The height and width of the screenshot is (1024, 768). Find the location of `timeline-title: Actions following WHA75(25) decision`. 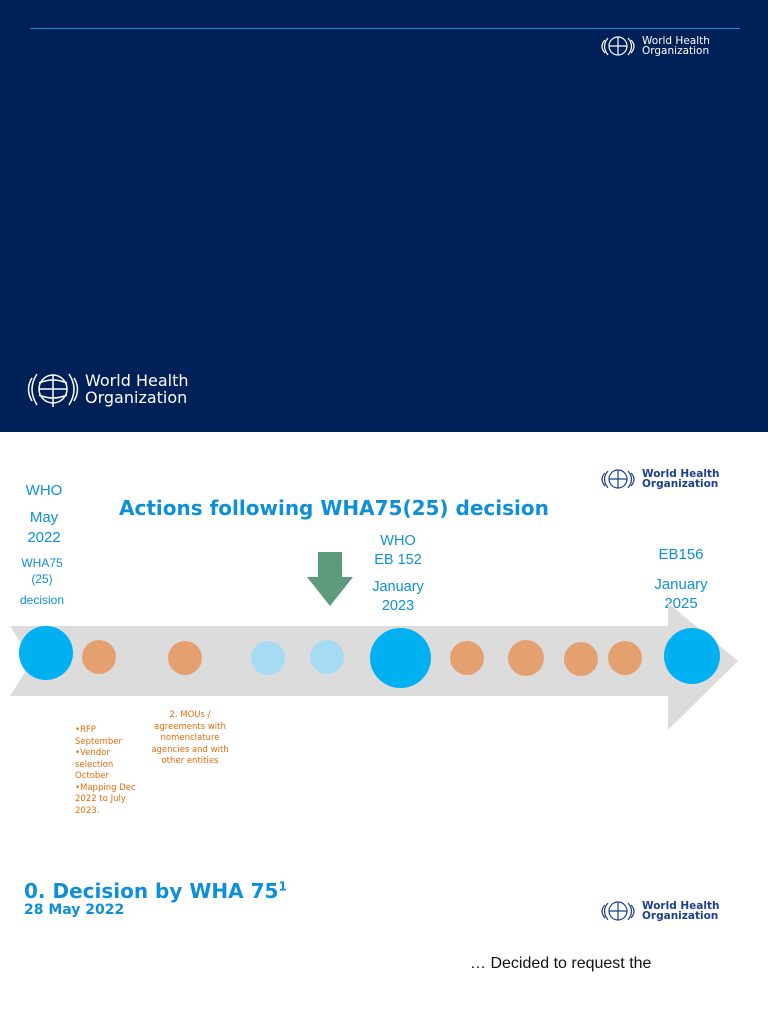

timeline-title: Actions following WHA75(25) decision is located at coordinates (334, 508).